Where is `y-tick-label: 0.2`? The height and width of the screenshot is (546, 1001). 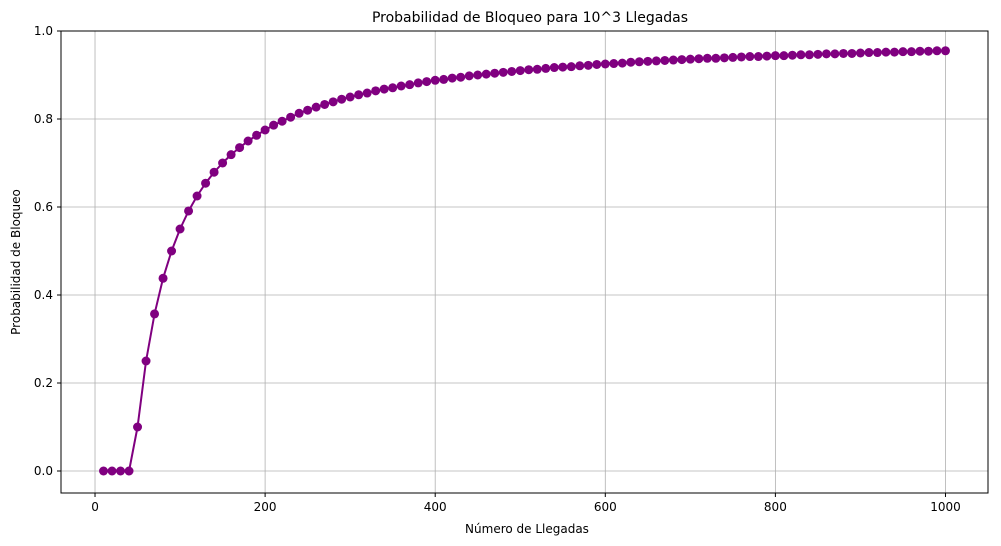 y-tick-label: 0.2 is located at coordinates (43, 383).